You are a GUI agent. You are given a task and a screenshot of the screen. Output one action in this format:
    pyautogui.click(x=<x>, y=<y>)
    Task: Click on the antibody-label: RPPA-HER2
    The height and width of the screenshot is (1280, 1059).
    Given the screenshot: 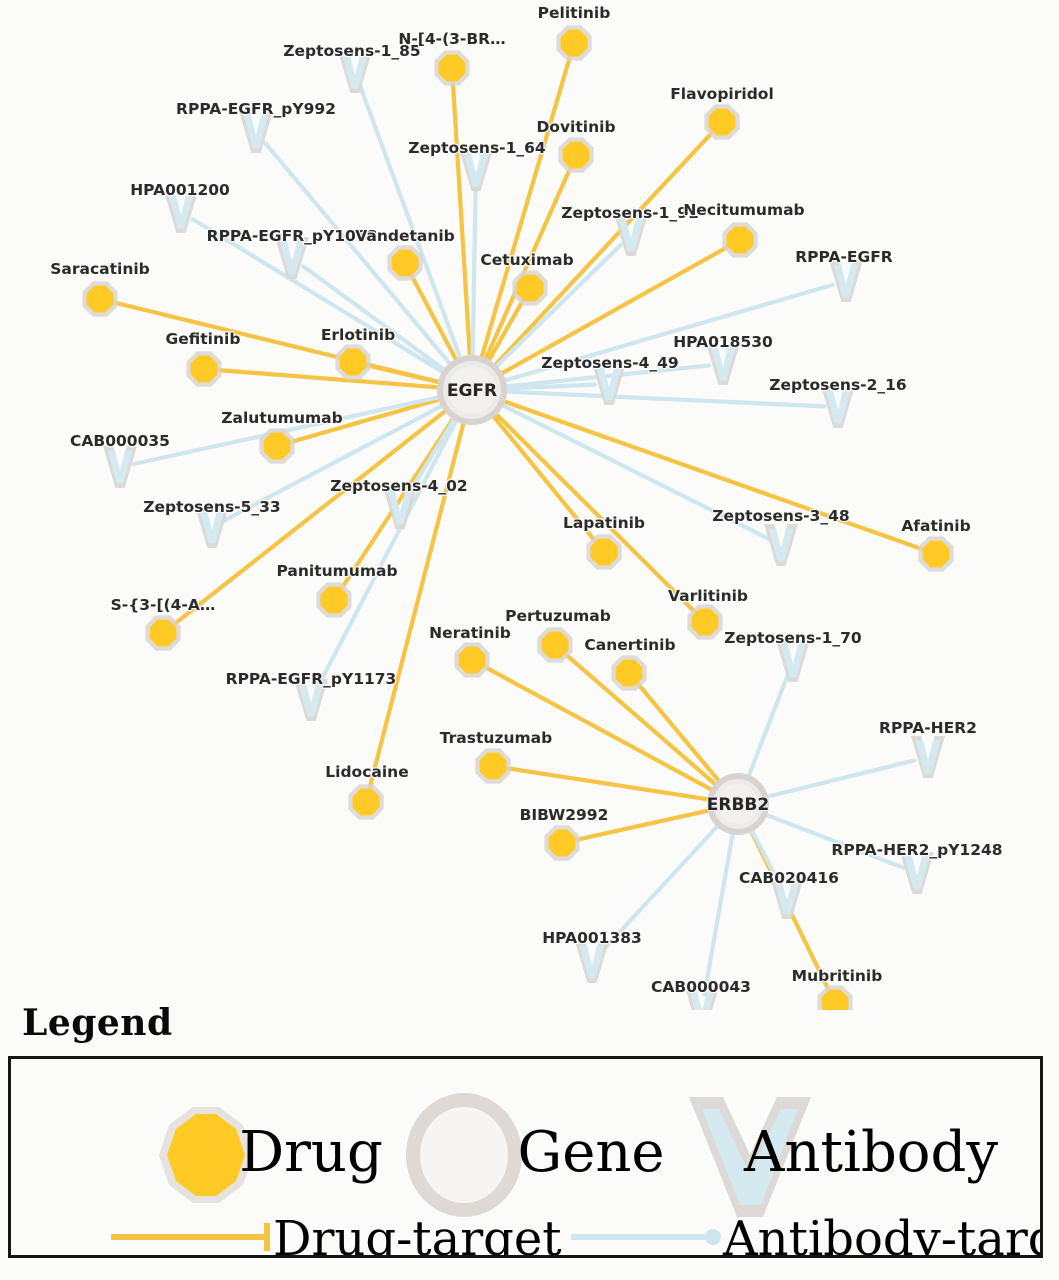 What is the action you would take?
    pyautogui.click(x=928, y=728)
    